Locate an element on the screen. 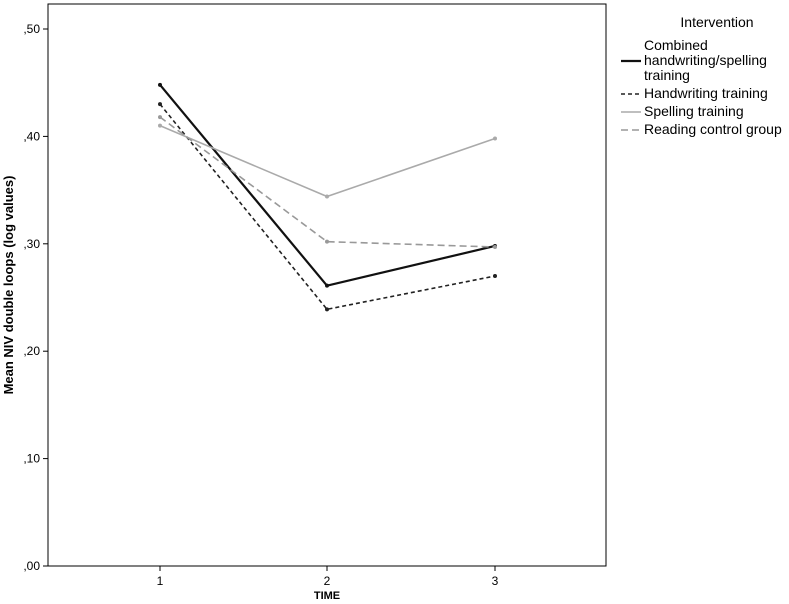 This screenshot has height=604, width=789. legend-label: Combined handwriting/spelling training is located at coordinates (705, 60).